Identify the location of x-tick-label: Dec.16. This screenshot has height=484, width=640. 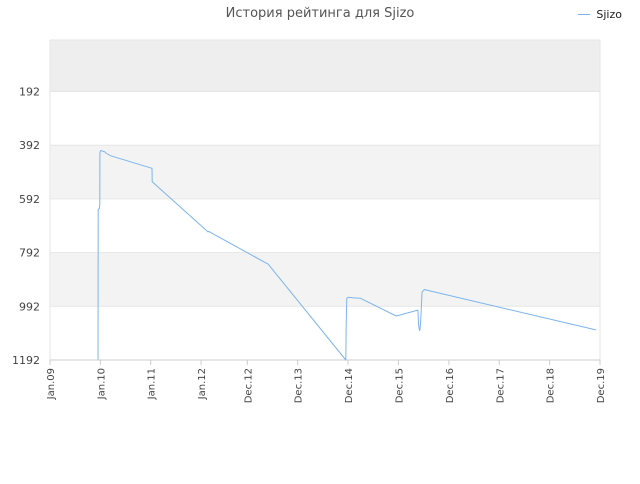
(450, 385).